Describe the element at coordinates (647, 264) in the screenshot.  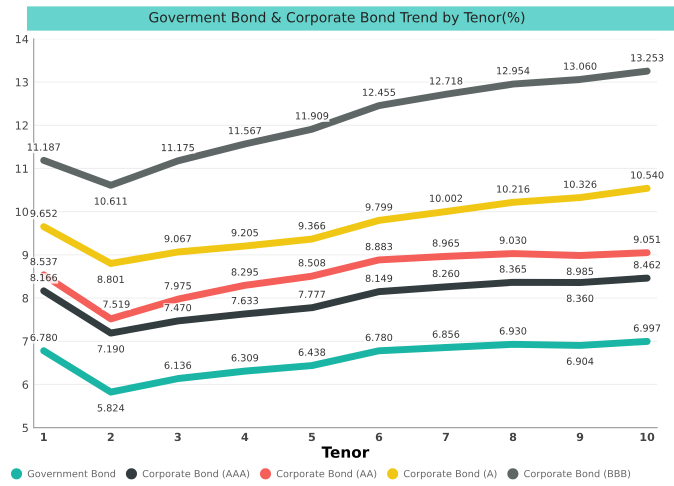
I see `data-label: 8.462` at that location.